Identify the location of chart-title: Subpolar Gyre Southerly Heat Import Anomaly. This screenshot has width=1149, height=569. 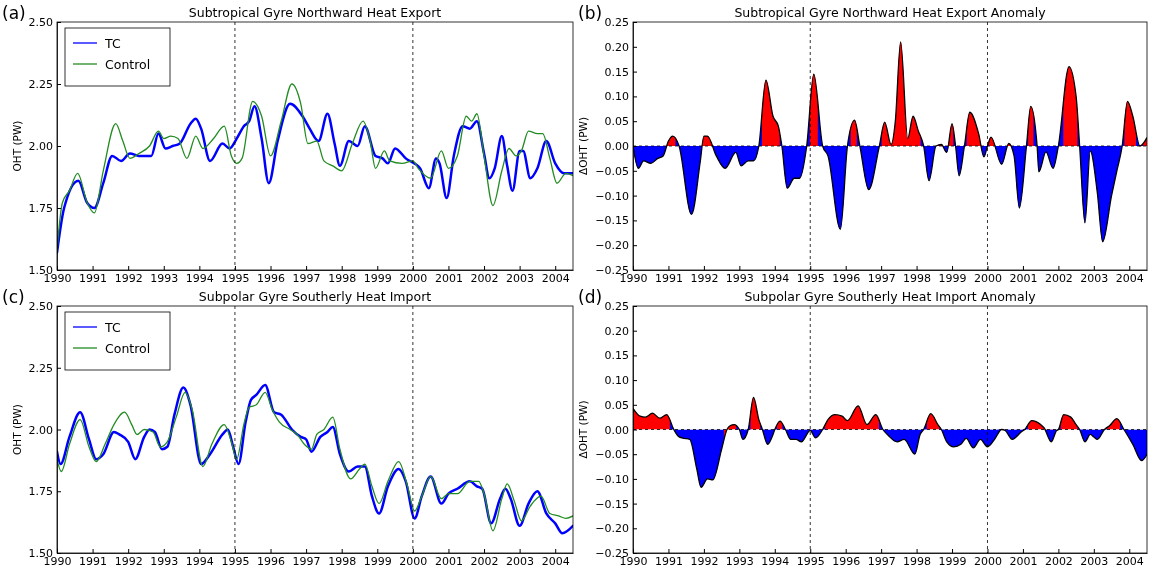
(890, 296).